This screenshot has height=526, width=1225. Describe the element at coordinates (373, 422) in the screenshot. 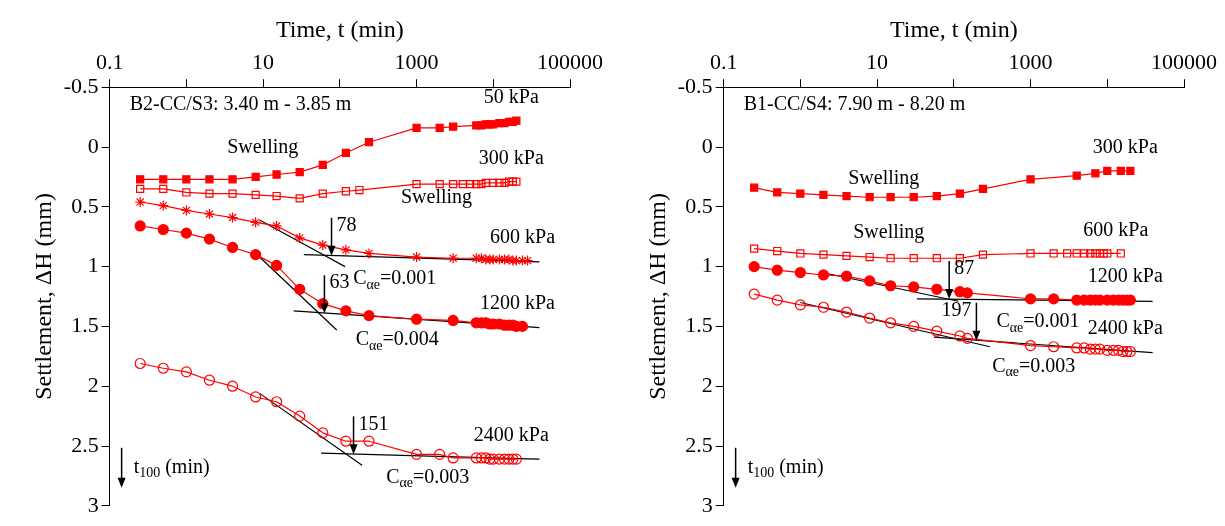

I see `annotation: 151` at that location.